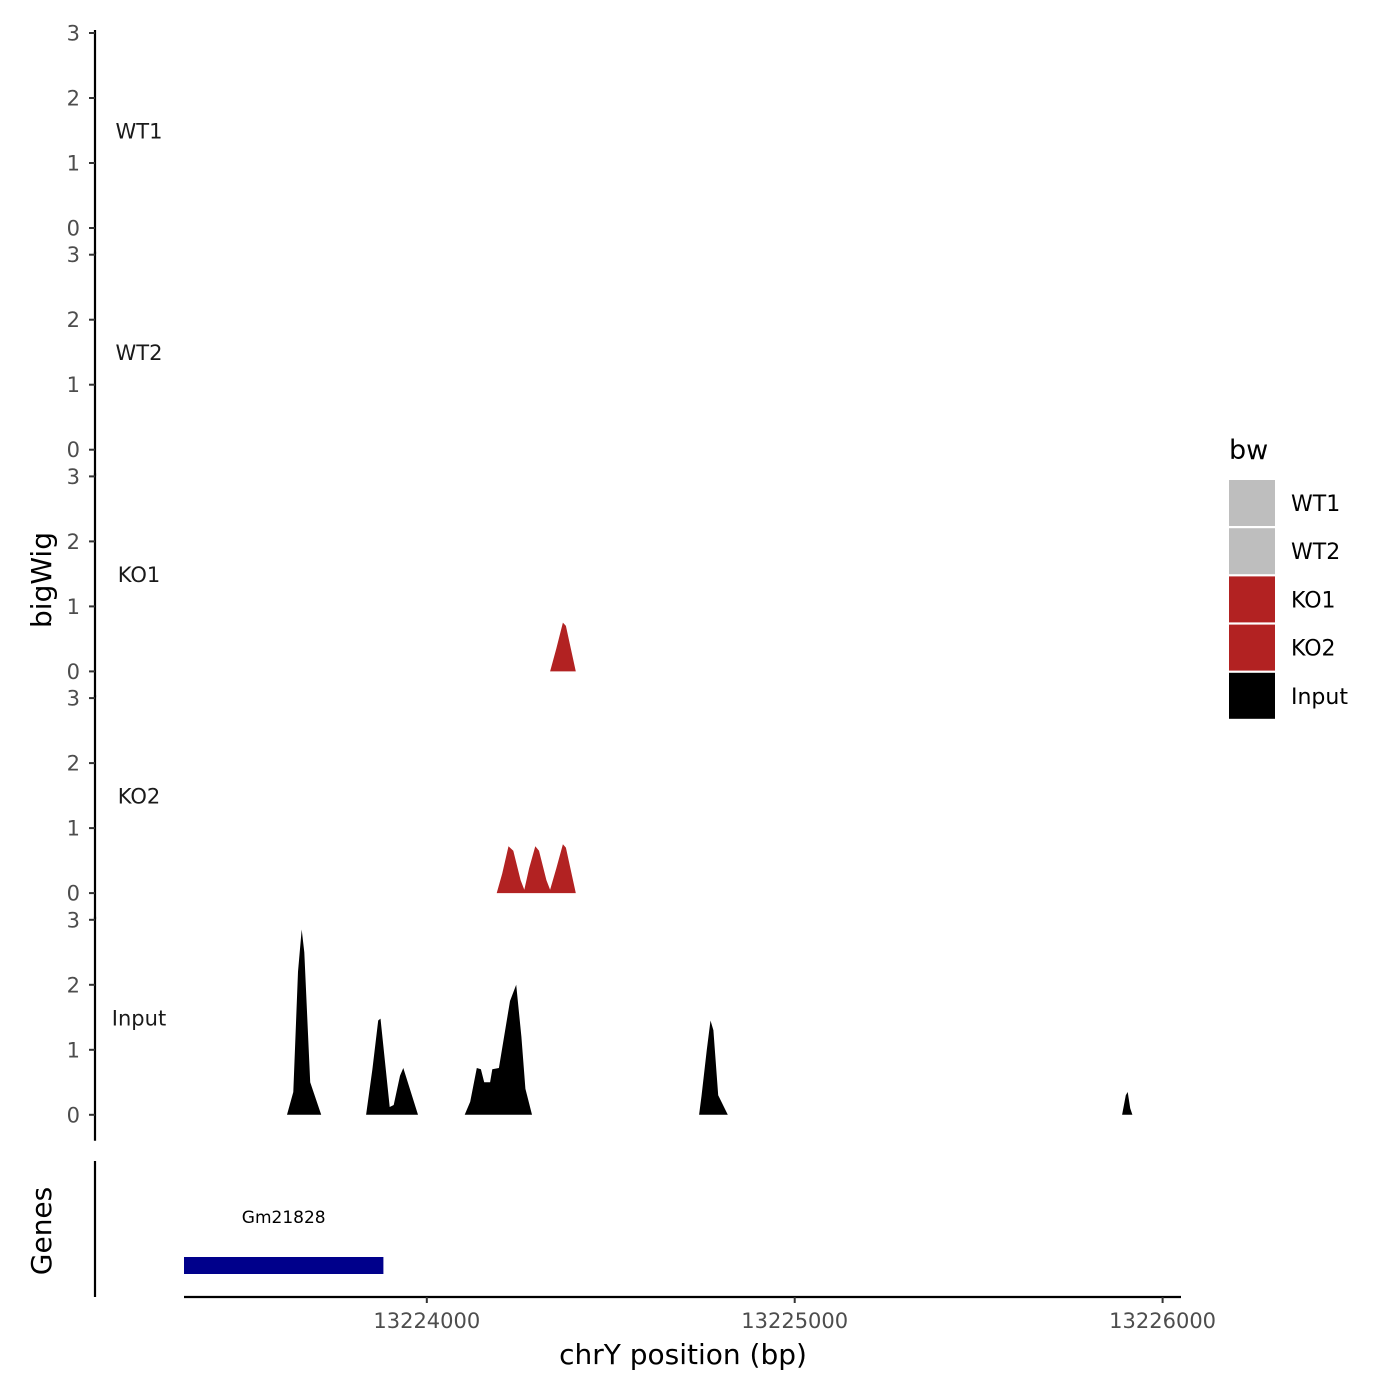 This screenshot has width=1400, height=1400. Describe the element at coordinates (204, 1229) in the screenshot. I see `genes-track: Genes Gm21828` at that location.